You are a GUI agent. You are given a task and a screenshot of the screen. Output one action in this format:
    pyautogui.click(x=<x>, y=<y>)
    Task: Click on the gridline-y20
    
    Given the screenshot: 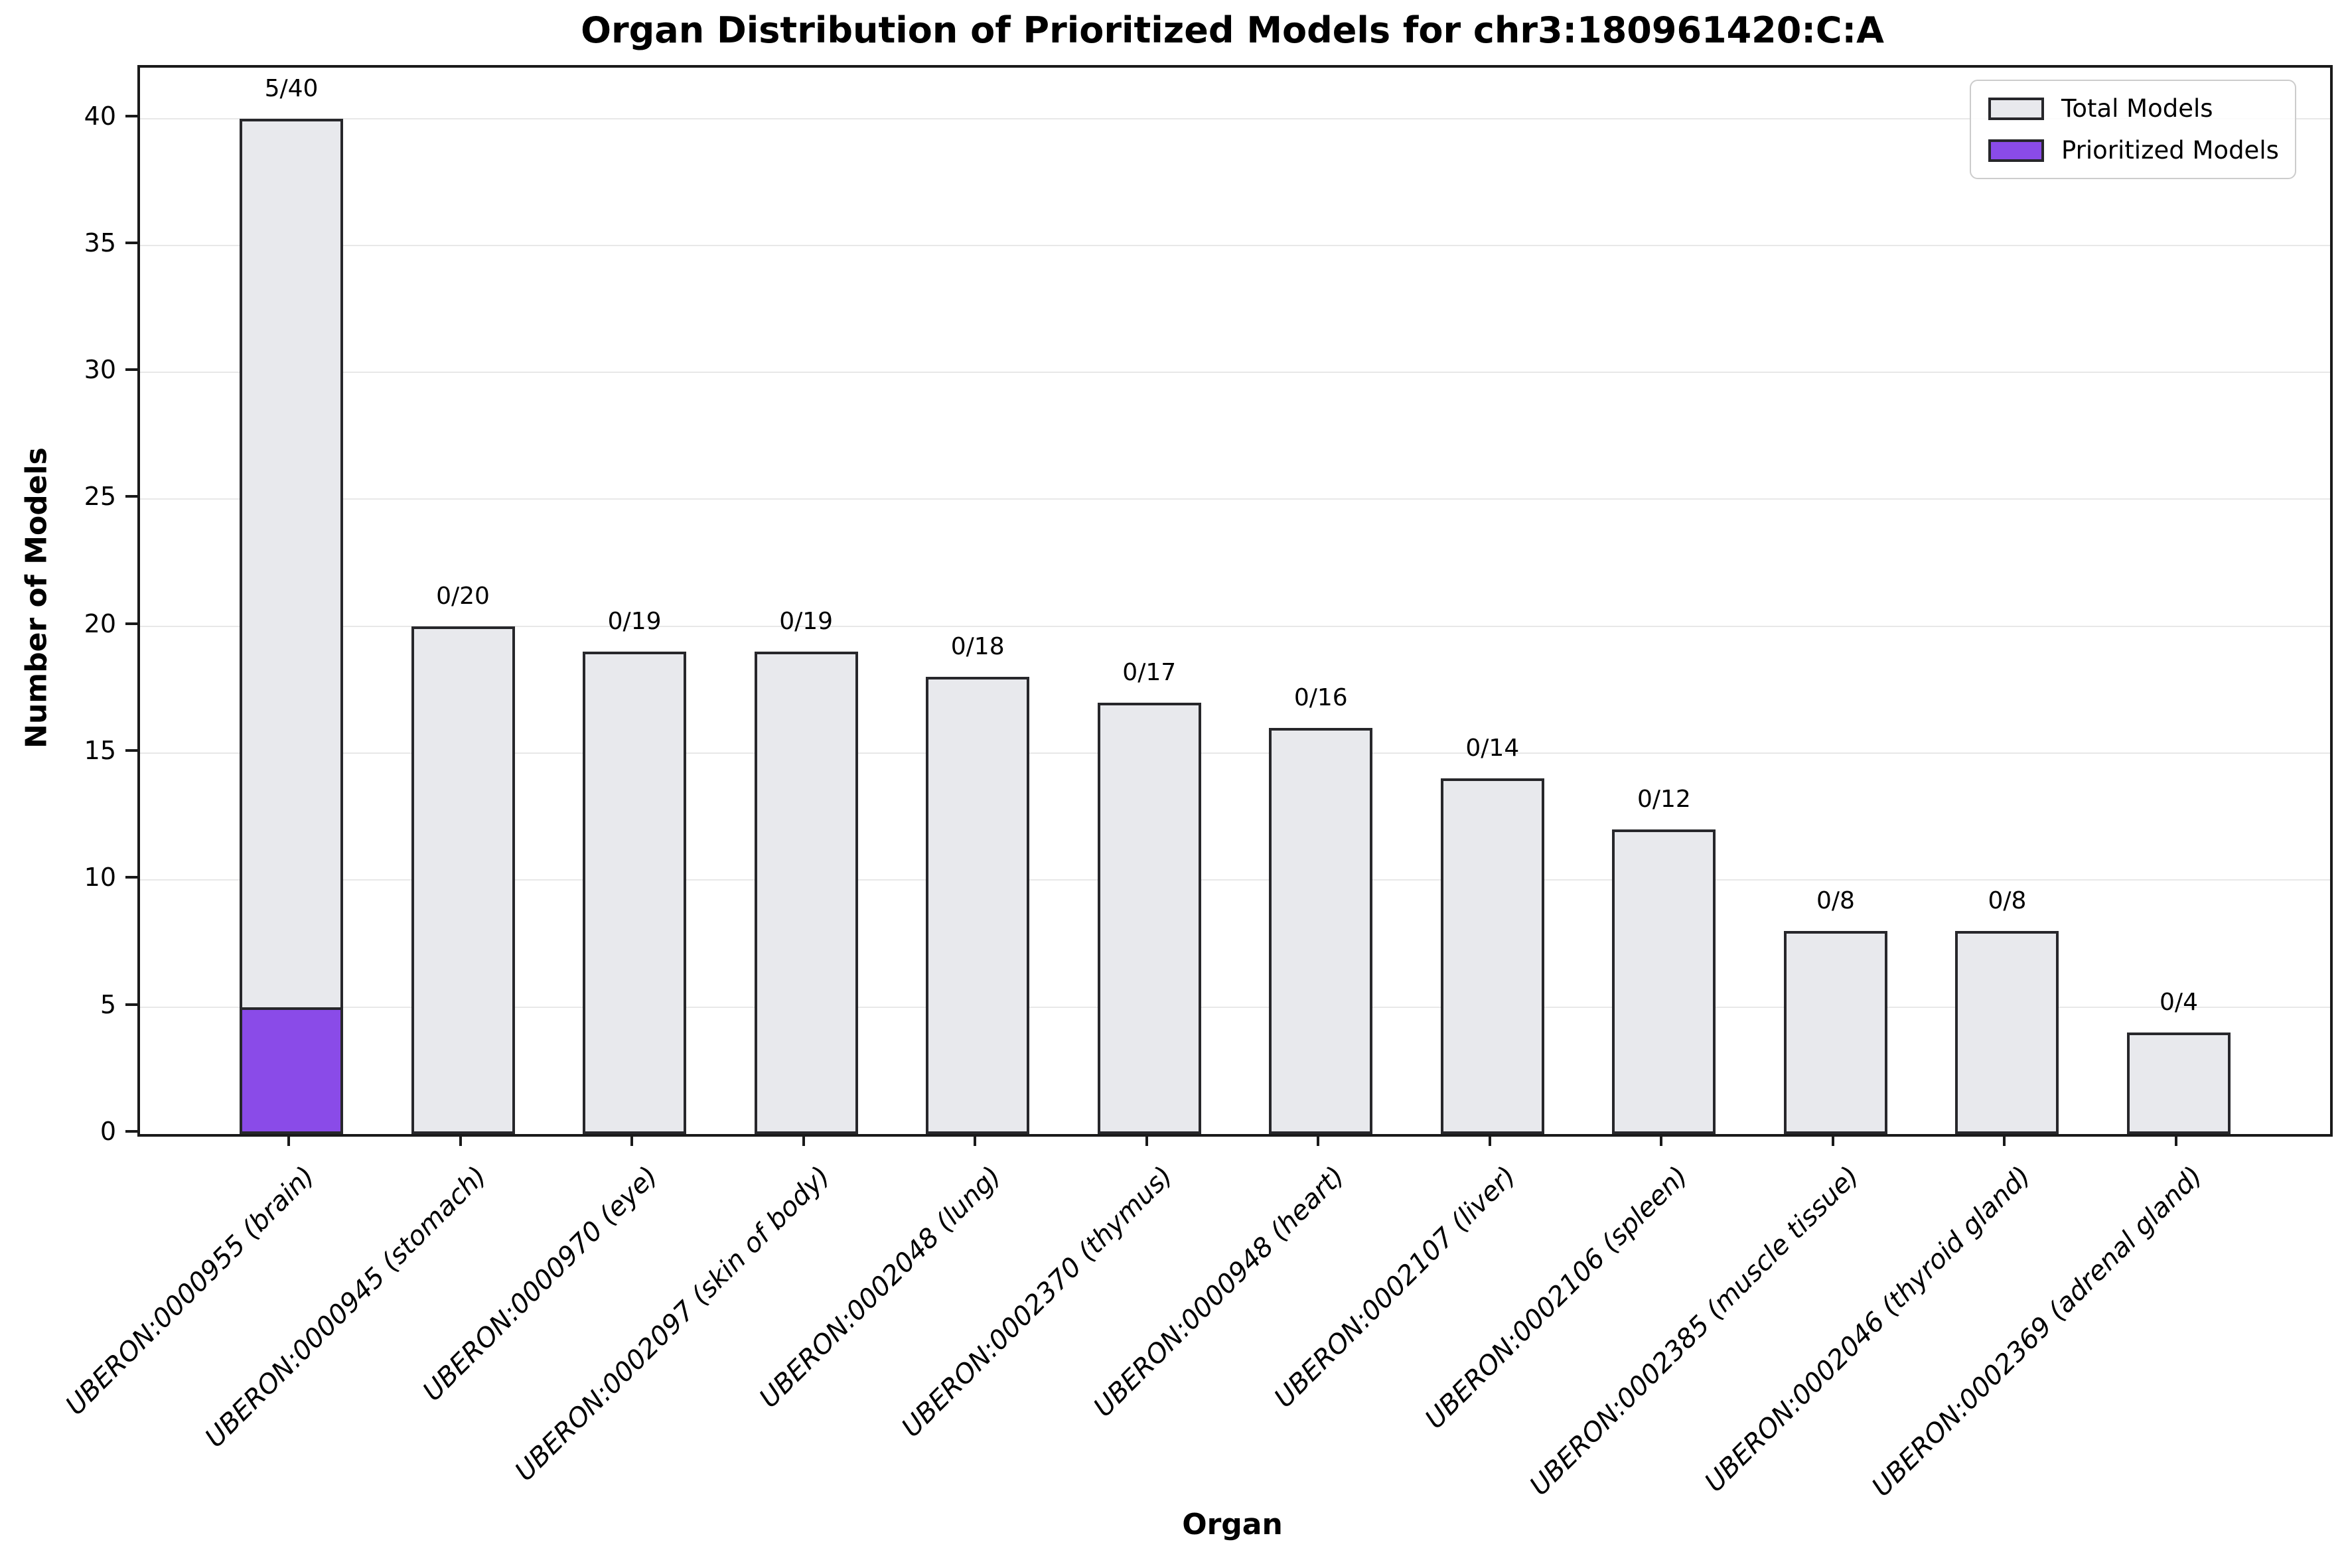 What is the action you would take?
    pyautogui.click(x=1235, y=626)
    